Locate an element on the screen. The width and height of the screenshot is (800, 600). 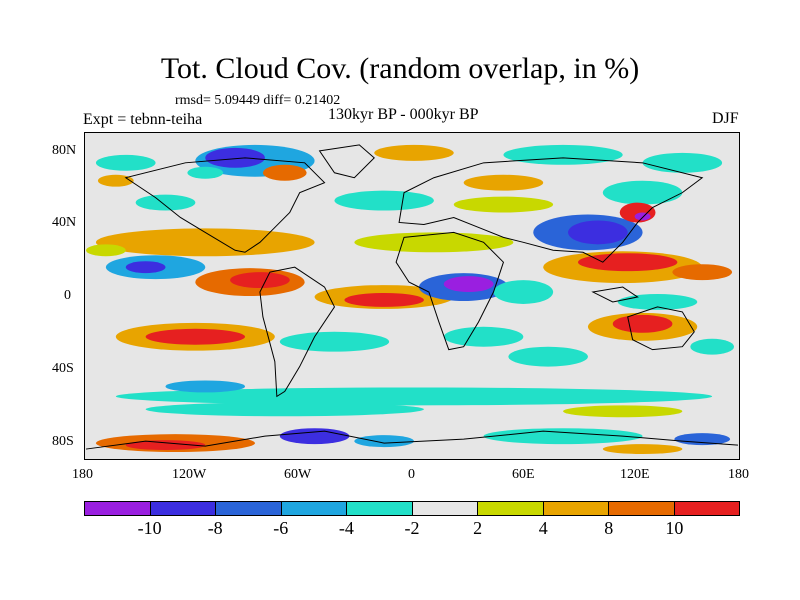
x-tick-120e: 120E is located at coordinates (635, 474).